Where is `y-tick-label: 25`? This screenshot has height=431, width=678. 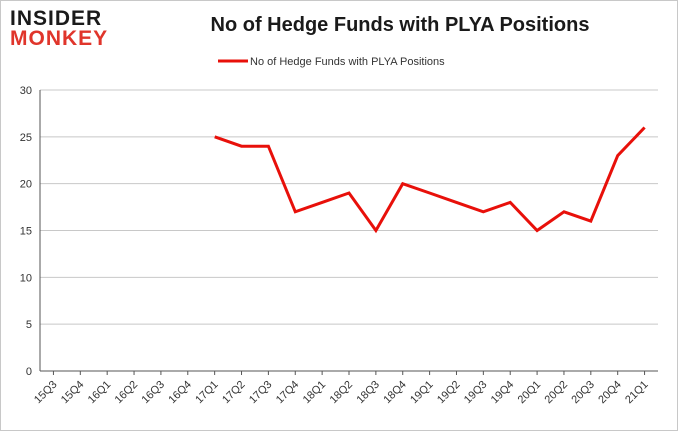
y-tick-label: 25 is located at coordinates (26, 138).